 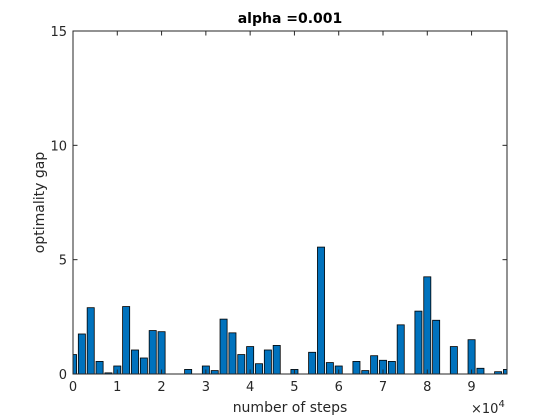 I want to click on y-axis-label: optimality gap, so click(x=40, y=203).